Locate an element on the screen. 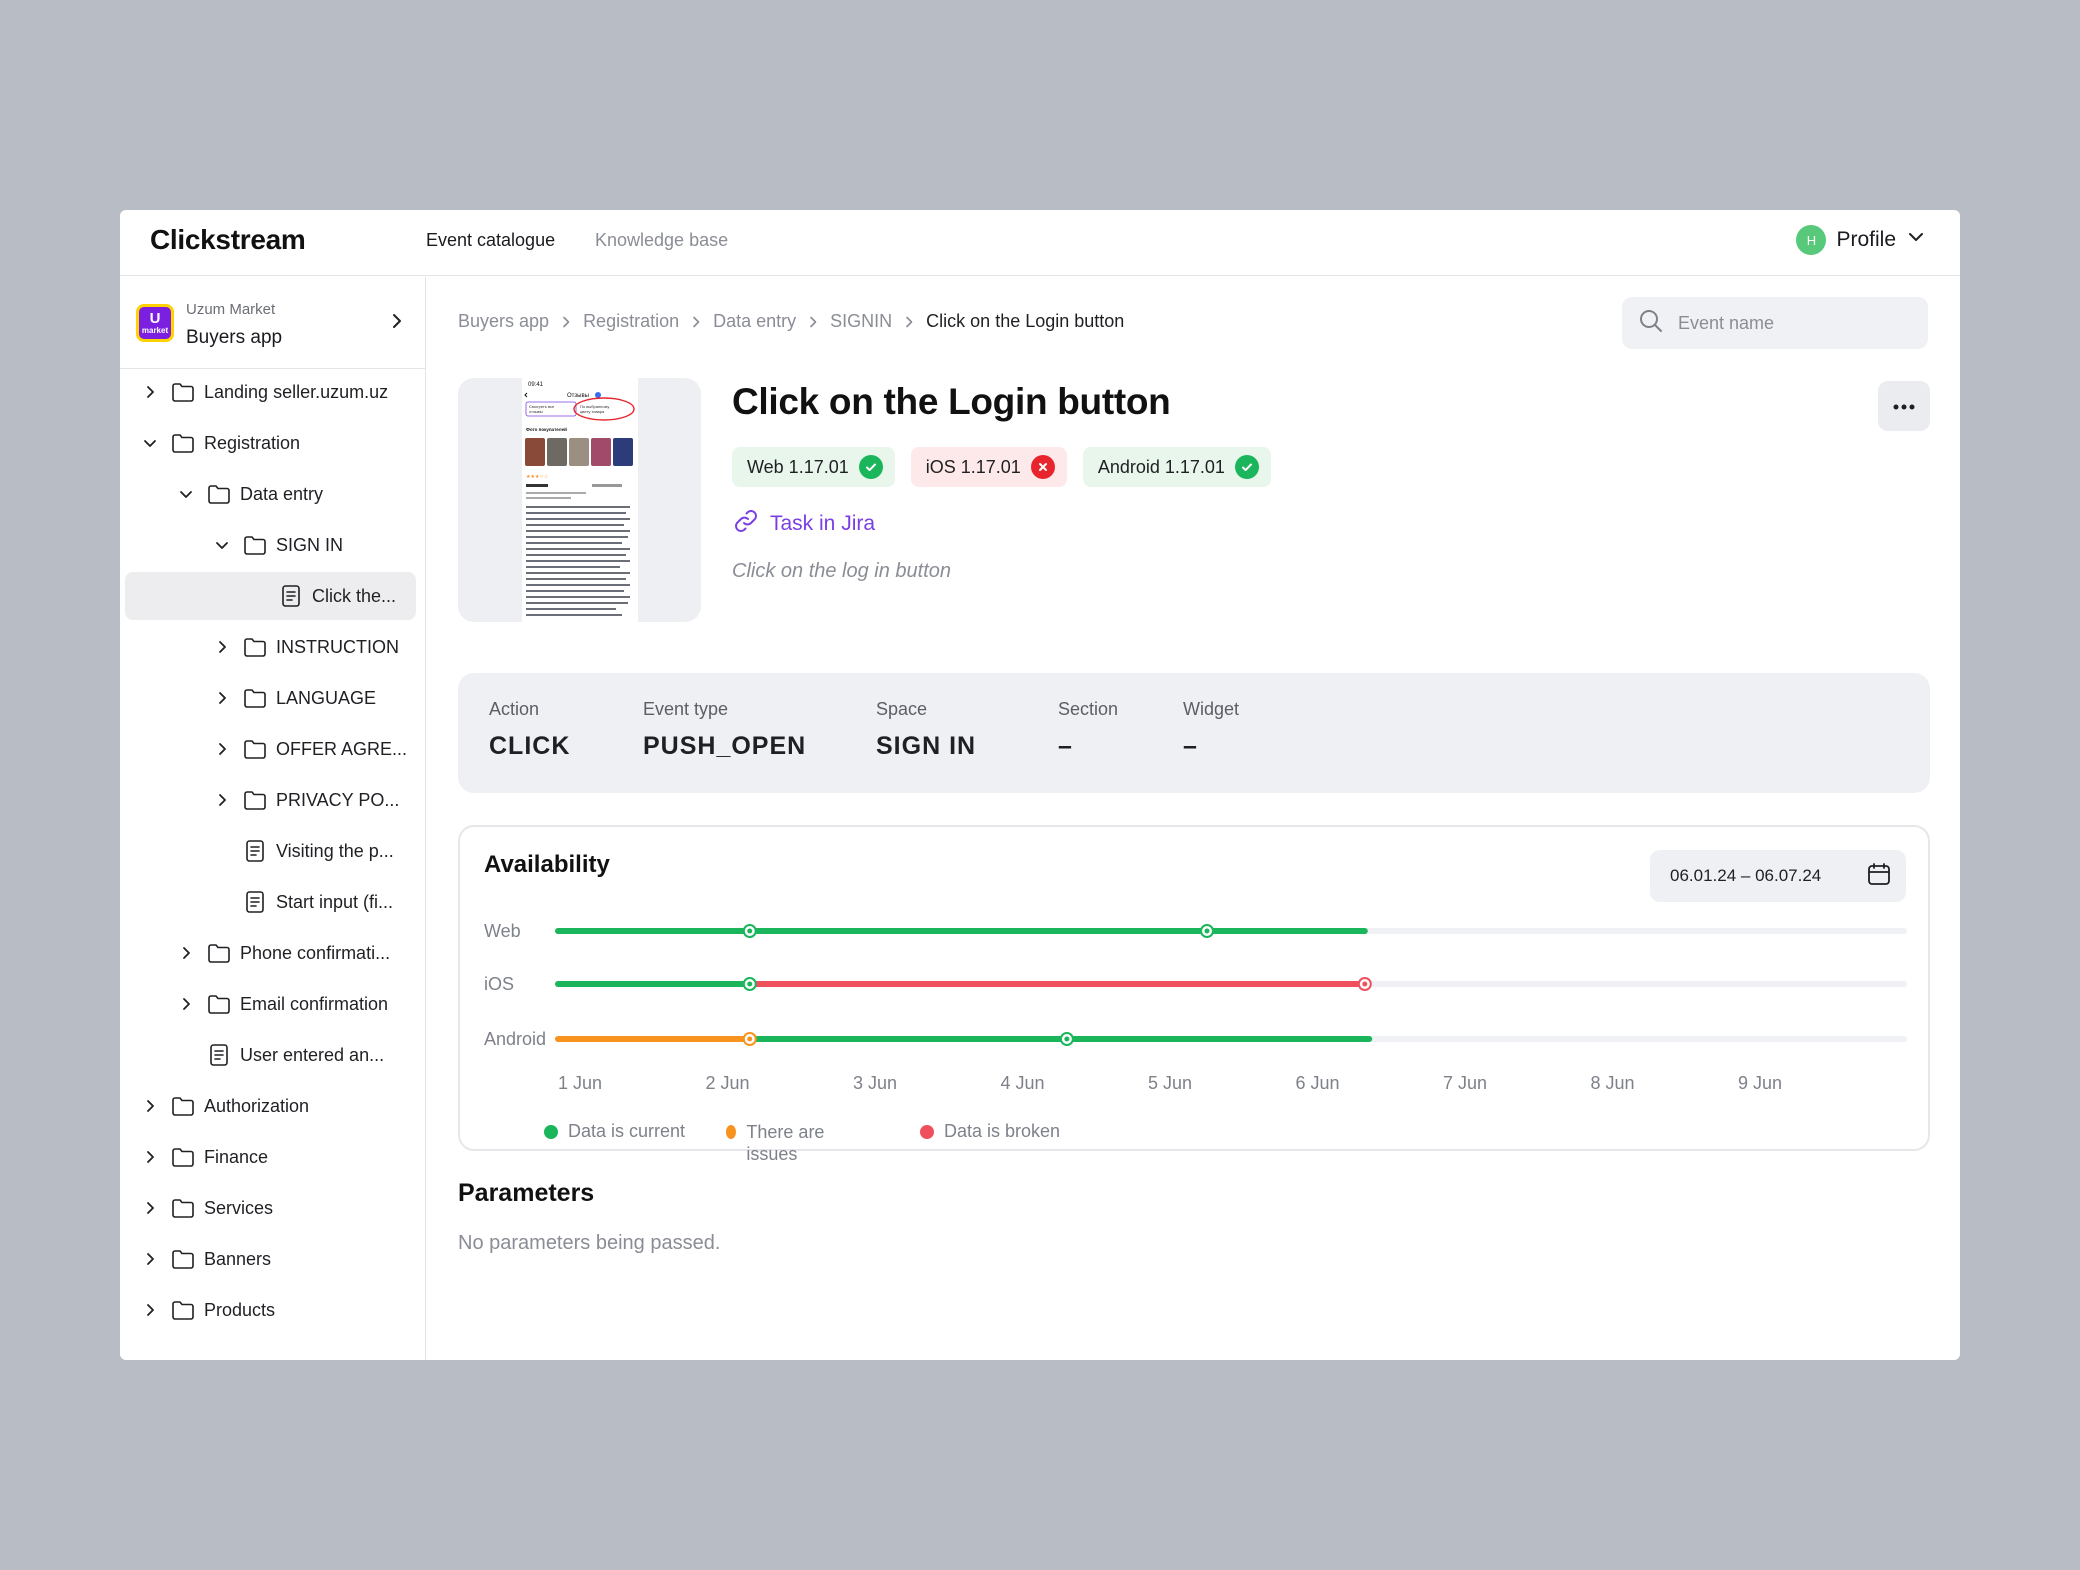  breadcrumb-link: Registration is located at coordinates (631, 321).